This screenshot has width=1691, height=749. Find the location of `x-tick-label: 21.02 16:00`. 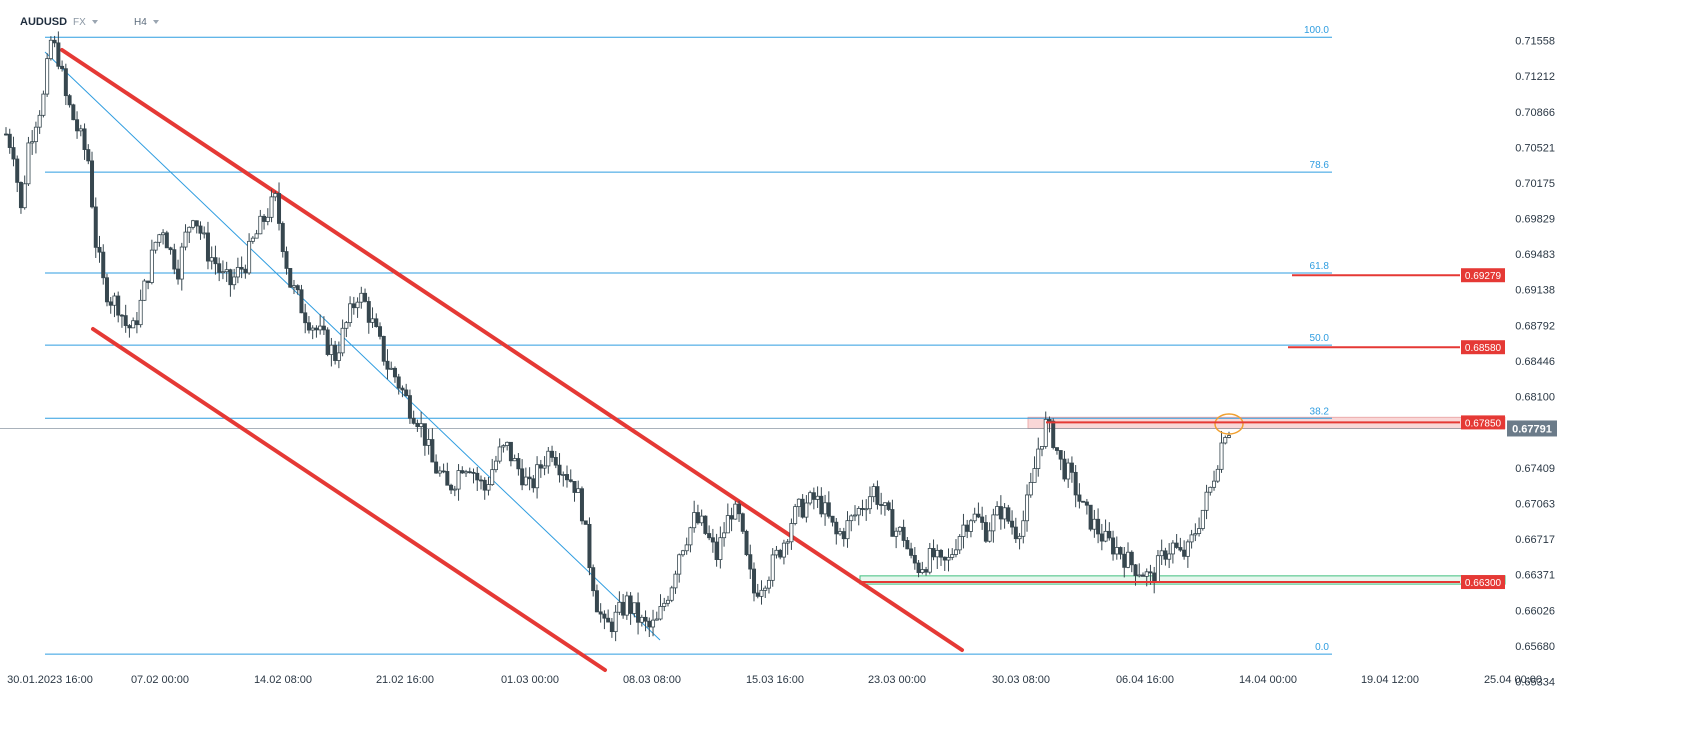

x-tick-label: 21.02 16:00 is located at coordinates (405, 680).